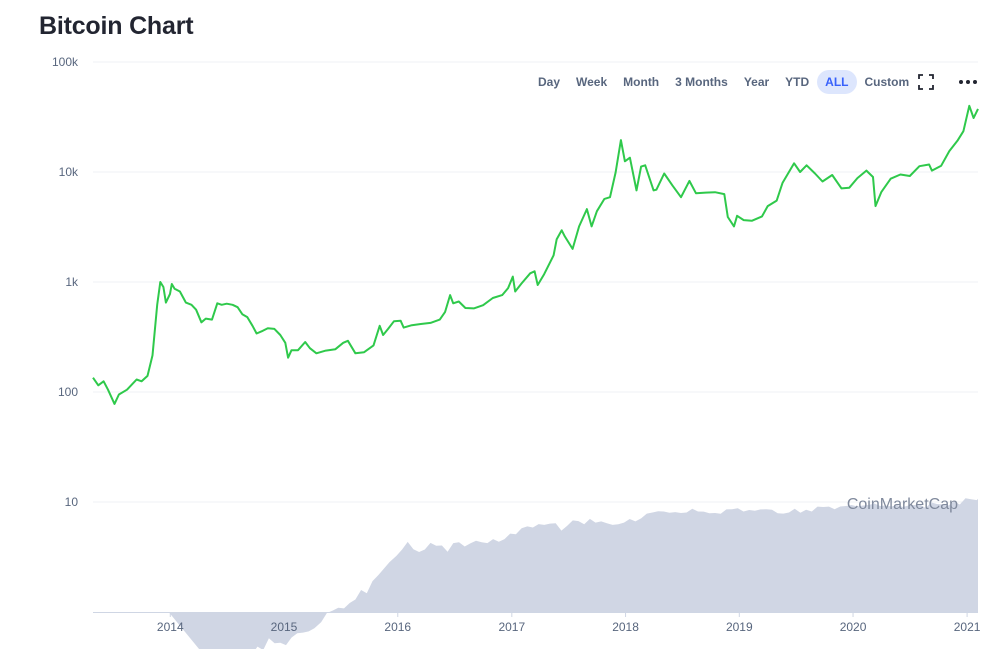 This screenshot has width=1000, height=649. What do you see at coordinates (284, 627) in the screenshot?
I see `x-tick-label: 2015` at bounding box center [284, 627].